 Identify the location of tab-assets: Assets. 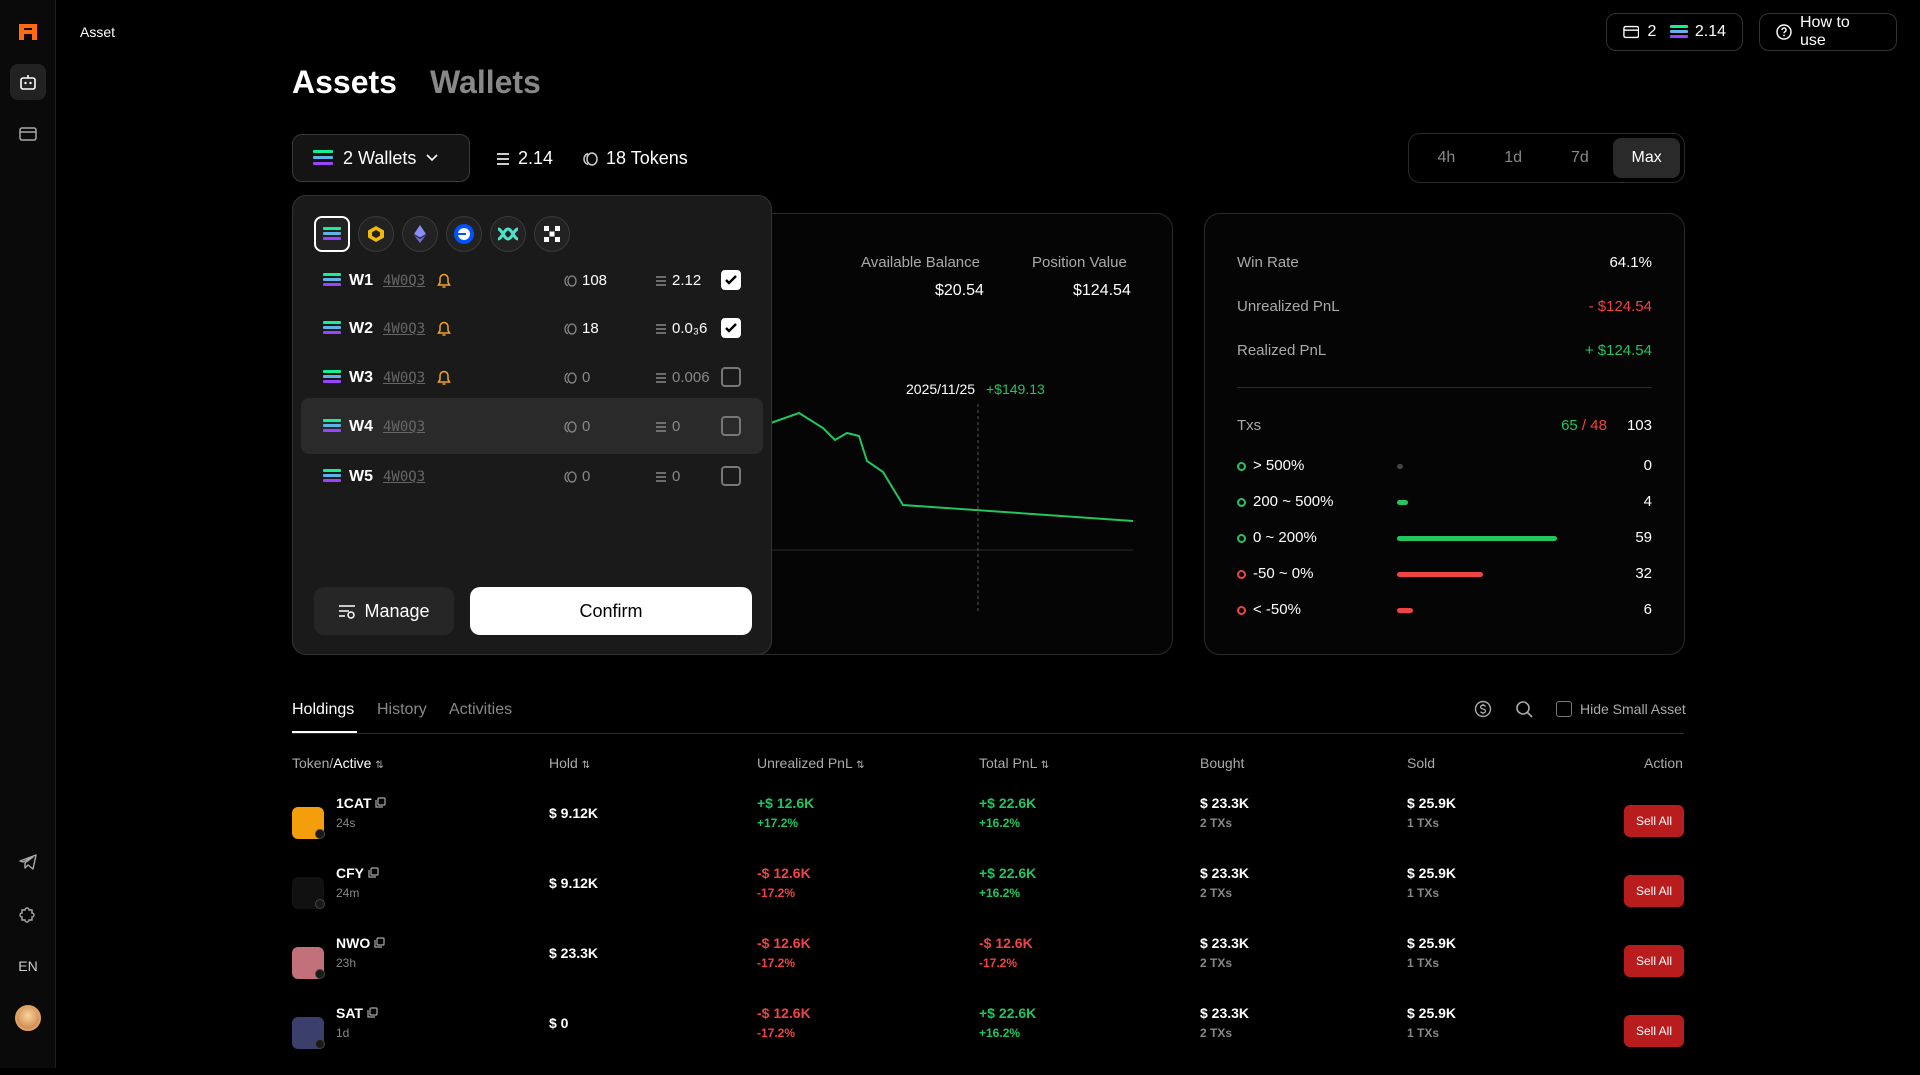
(344, 82).